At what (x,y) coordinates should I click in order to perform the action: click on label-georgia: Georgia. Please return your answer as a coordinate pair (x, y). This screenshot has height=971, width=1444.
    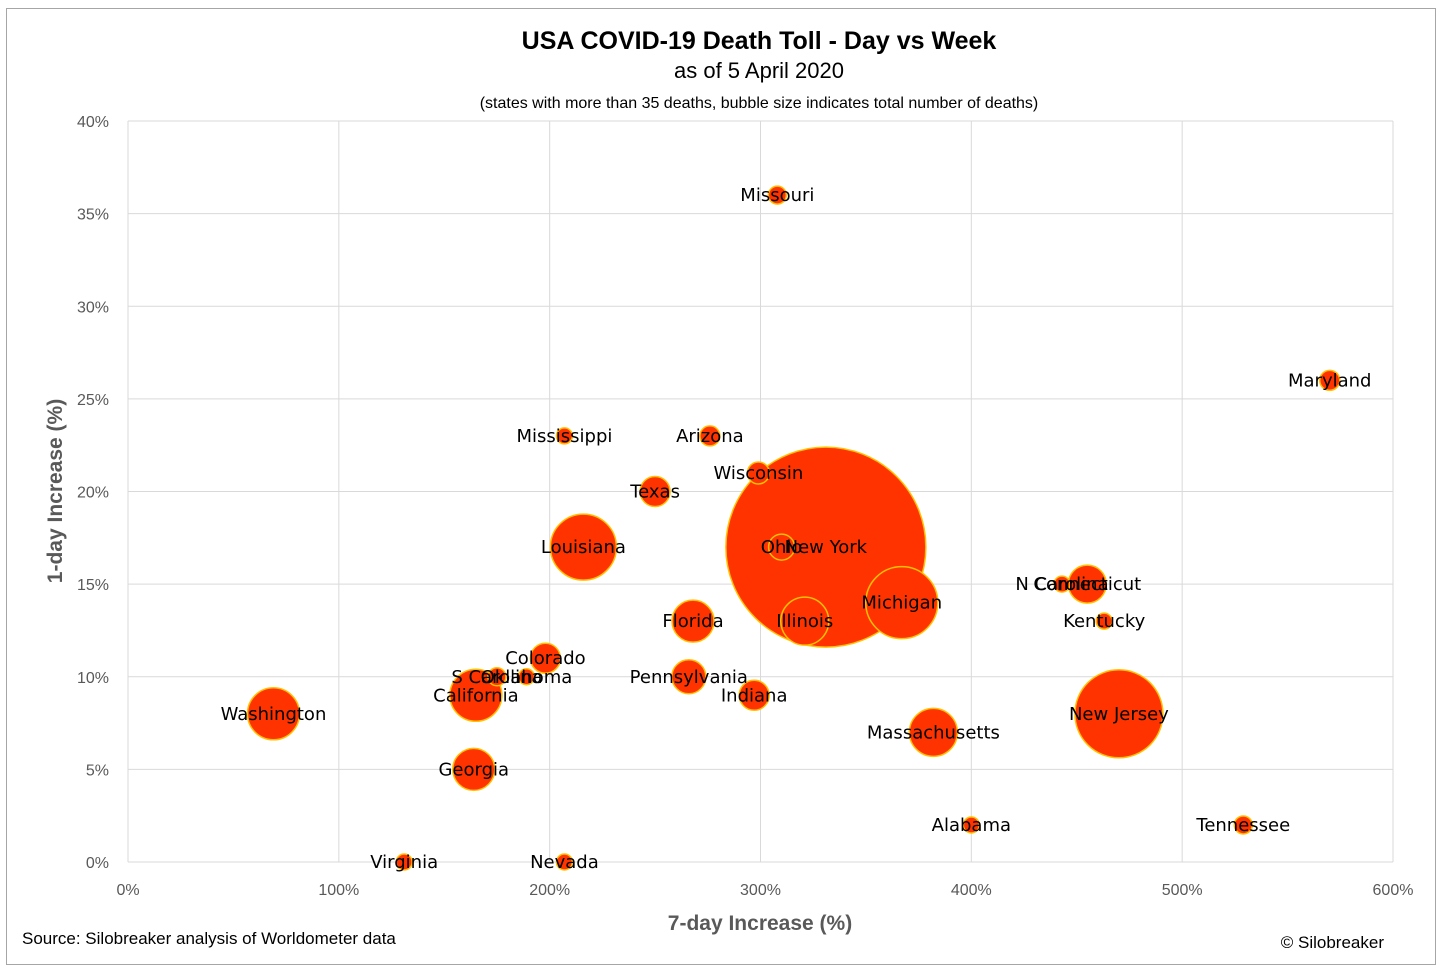
    Looking at the image, I should click on (473, 769).